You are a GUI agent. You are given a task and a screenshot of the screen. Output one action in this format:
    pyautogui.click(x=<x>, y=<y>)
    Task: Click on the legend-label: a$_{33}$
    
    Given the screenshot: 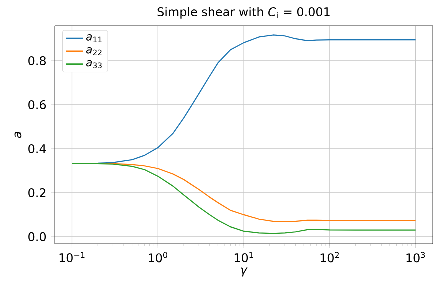 What is the action you would take?
    pyautogui.click(x=94, y=64)
    